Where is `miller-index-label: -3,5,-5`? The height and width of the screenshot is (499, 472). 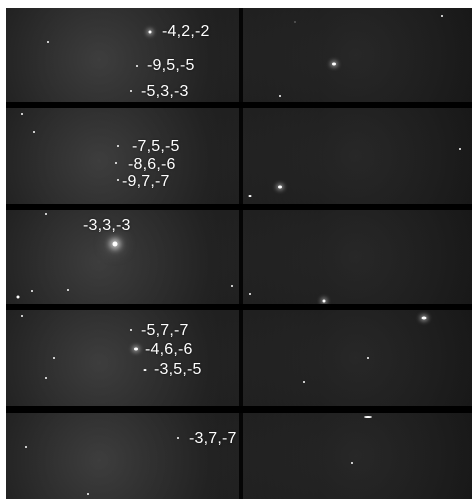
miller-index-label: -3,5,-5 is located at coordinates (178, 369).